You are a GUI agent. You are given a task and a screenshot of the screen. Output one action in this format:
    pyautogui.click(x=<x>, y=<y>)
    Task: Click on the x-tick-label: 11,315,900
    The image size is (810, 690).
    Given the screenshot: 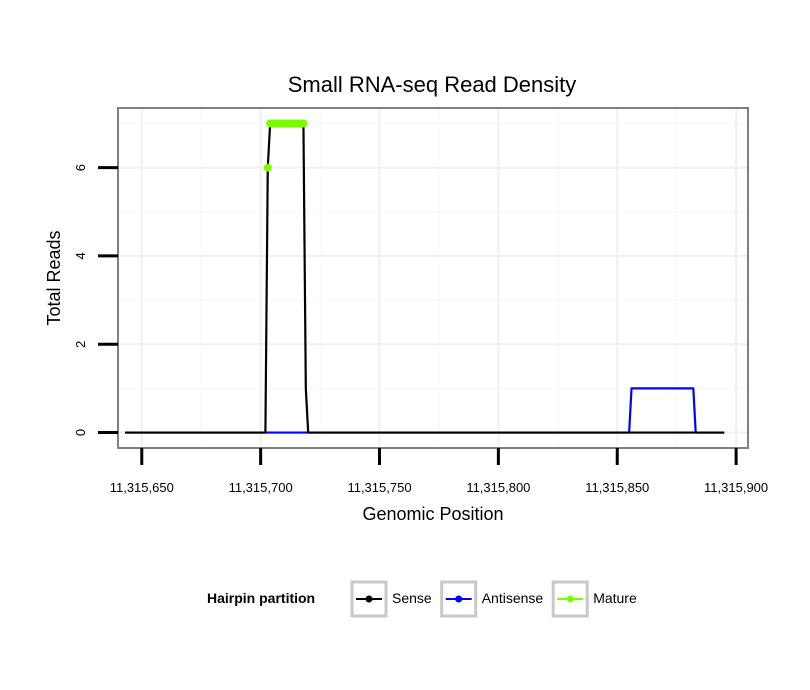 What is the action you would take?
    pyautogui.click(x=736, y=487)
    